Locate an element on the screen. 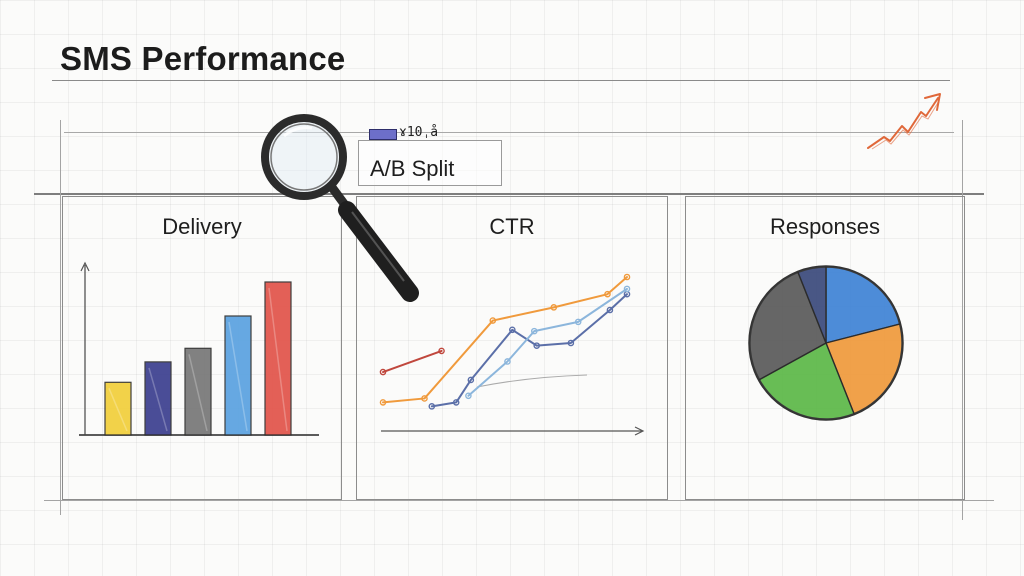 This screenshot has height=576, width=1024. responses-pie-outline is located at coordinates (826, 343).